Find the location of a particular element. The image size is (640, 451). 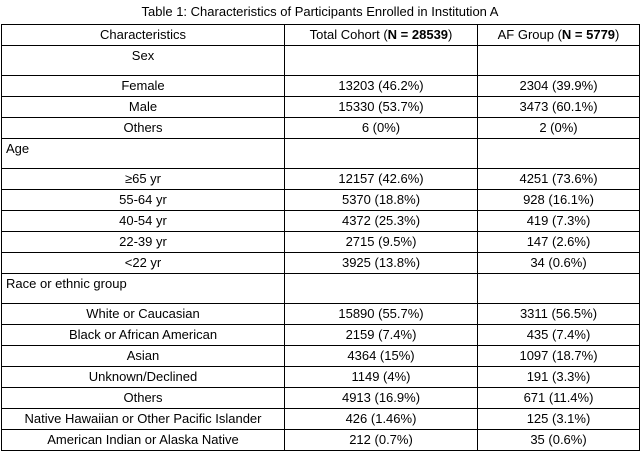

section-row: Sex is located at coordinates (320, 60).